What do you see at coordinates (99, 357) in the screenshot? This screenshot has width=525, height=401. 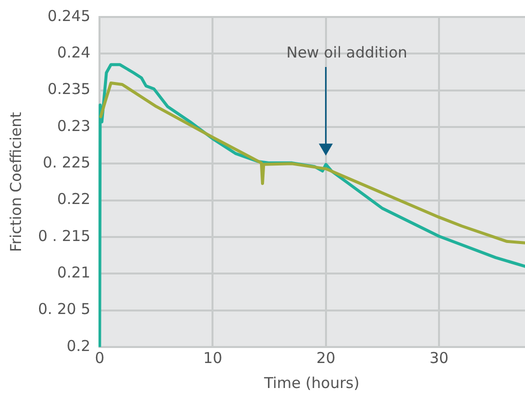 I see `x-tick-label: 0` at bounding box center [99, 357].